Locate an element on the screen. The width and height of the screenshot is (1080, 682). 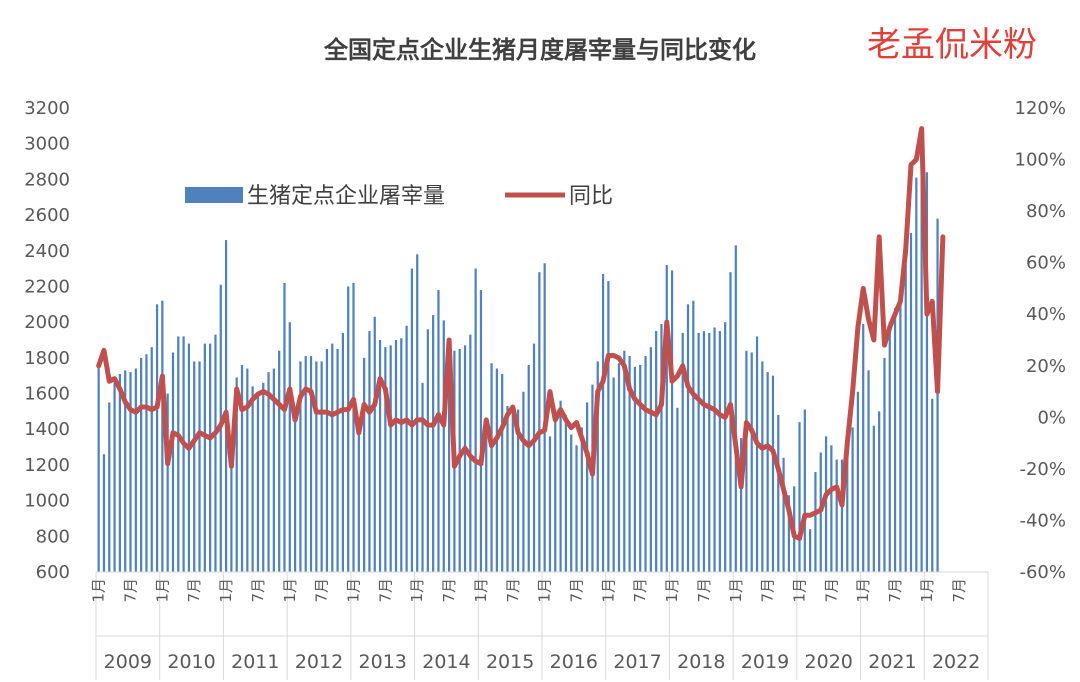
year-label: 2011 is located at coordinates (255, 662).